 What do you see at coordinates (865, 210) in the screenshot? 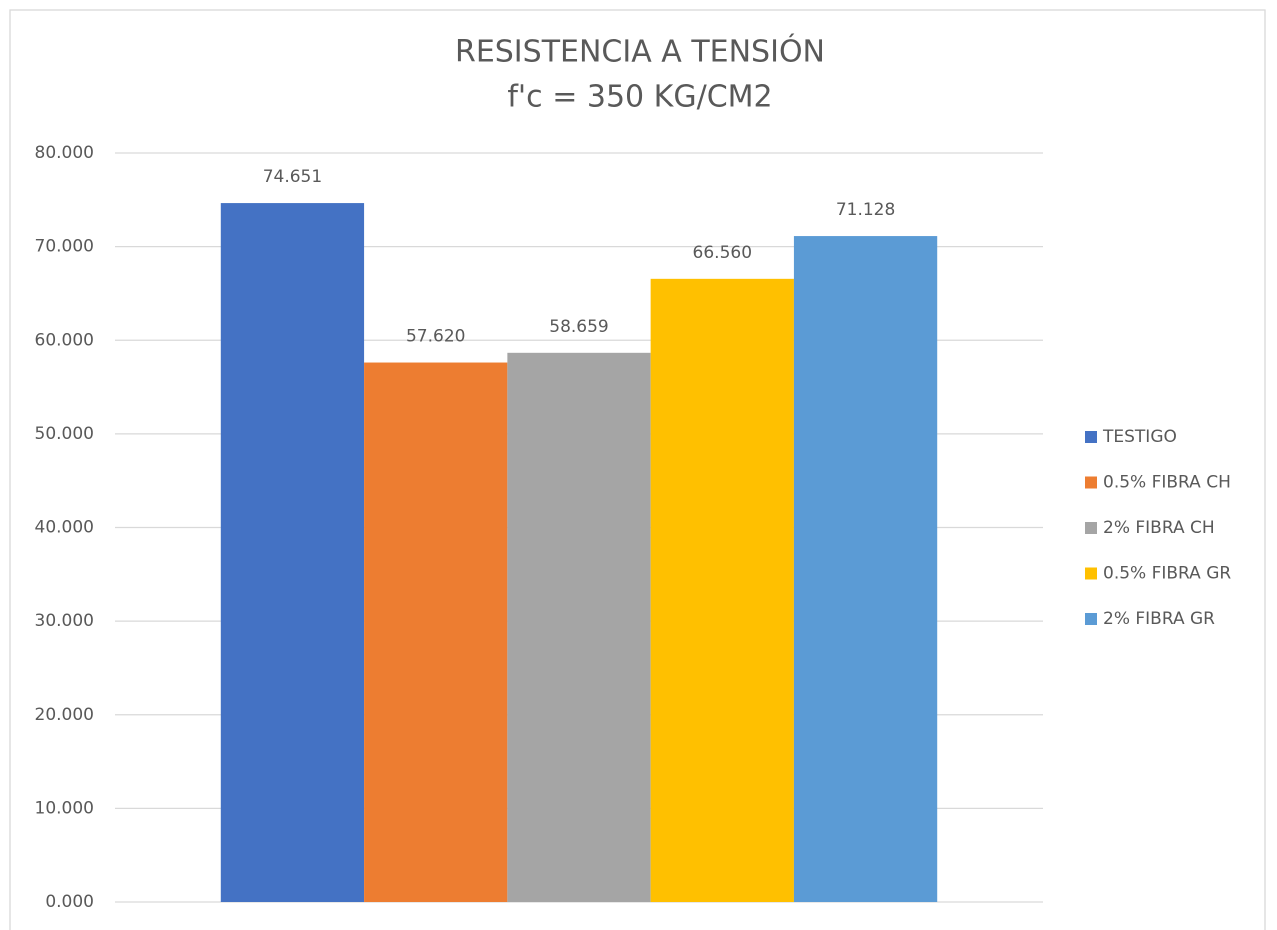
I see `data-label: 71.128` at bounding box center [865, 210].